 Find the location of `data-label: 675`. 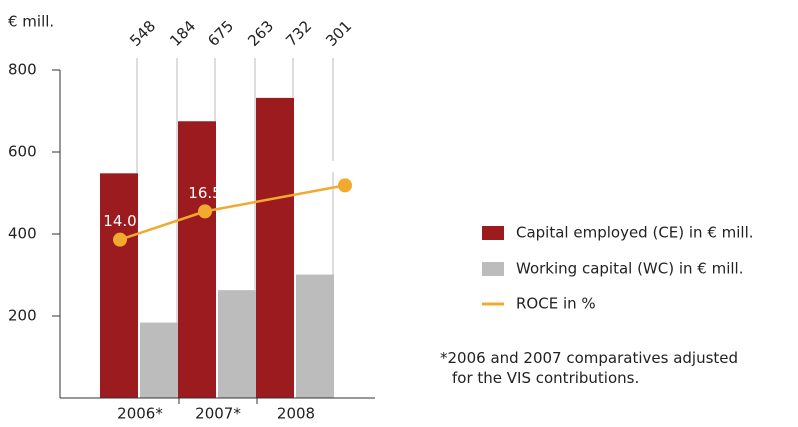

data-label: 675 is located at coordinates (220, 33).